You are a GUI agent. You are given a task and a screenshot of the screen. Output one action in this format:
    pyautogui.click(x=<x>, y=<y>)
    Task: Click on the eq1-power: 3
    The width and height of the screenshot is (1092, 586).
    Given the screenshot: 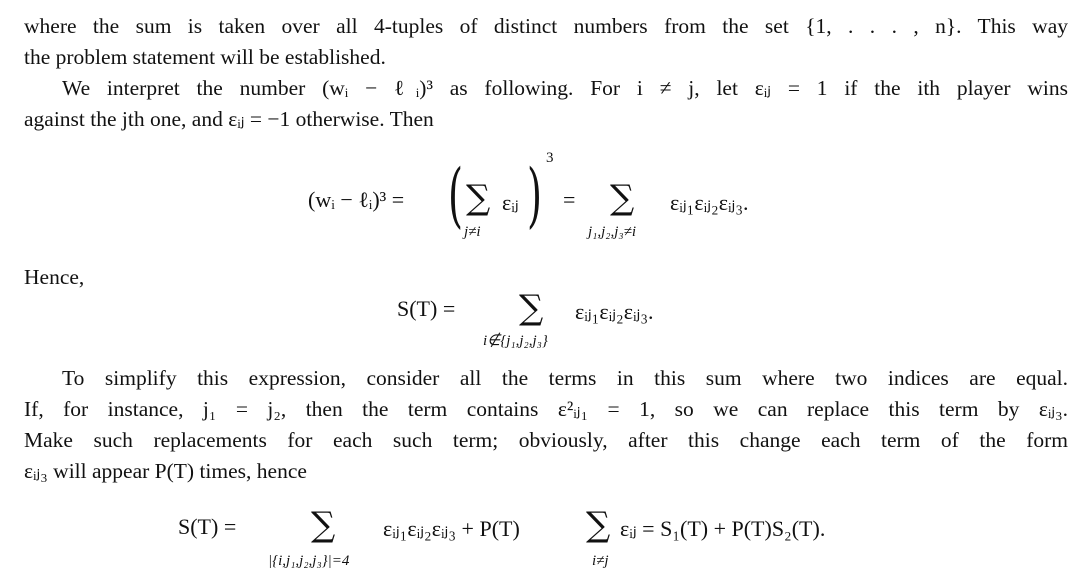 What is the action you would take?
    pyautogui.click(x=550, y=158)
    